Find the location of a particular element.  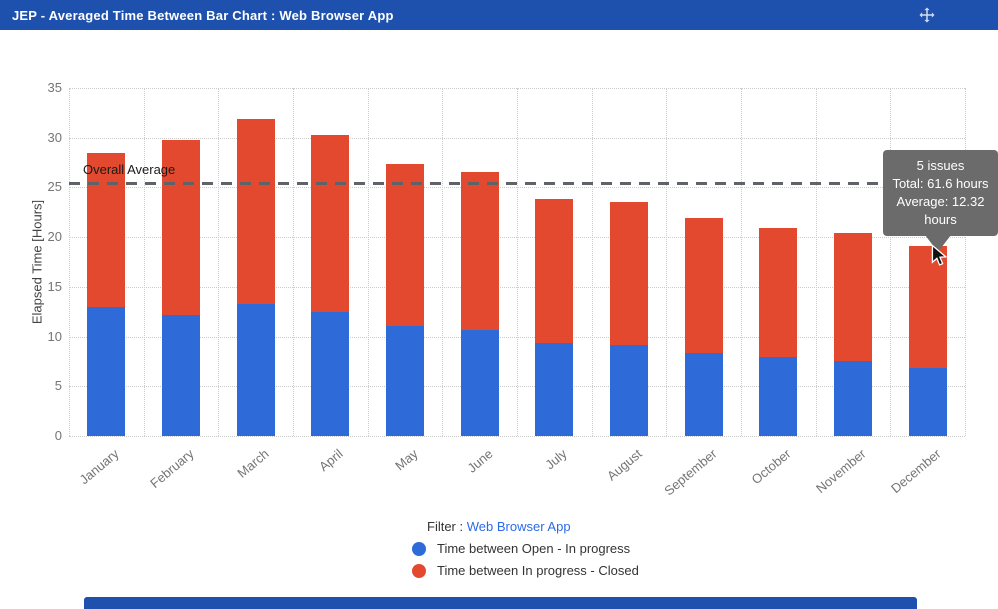

x-tick-label: January is located at coordinates (99, 467).